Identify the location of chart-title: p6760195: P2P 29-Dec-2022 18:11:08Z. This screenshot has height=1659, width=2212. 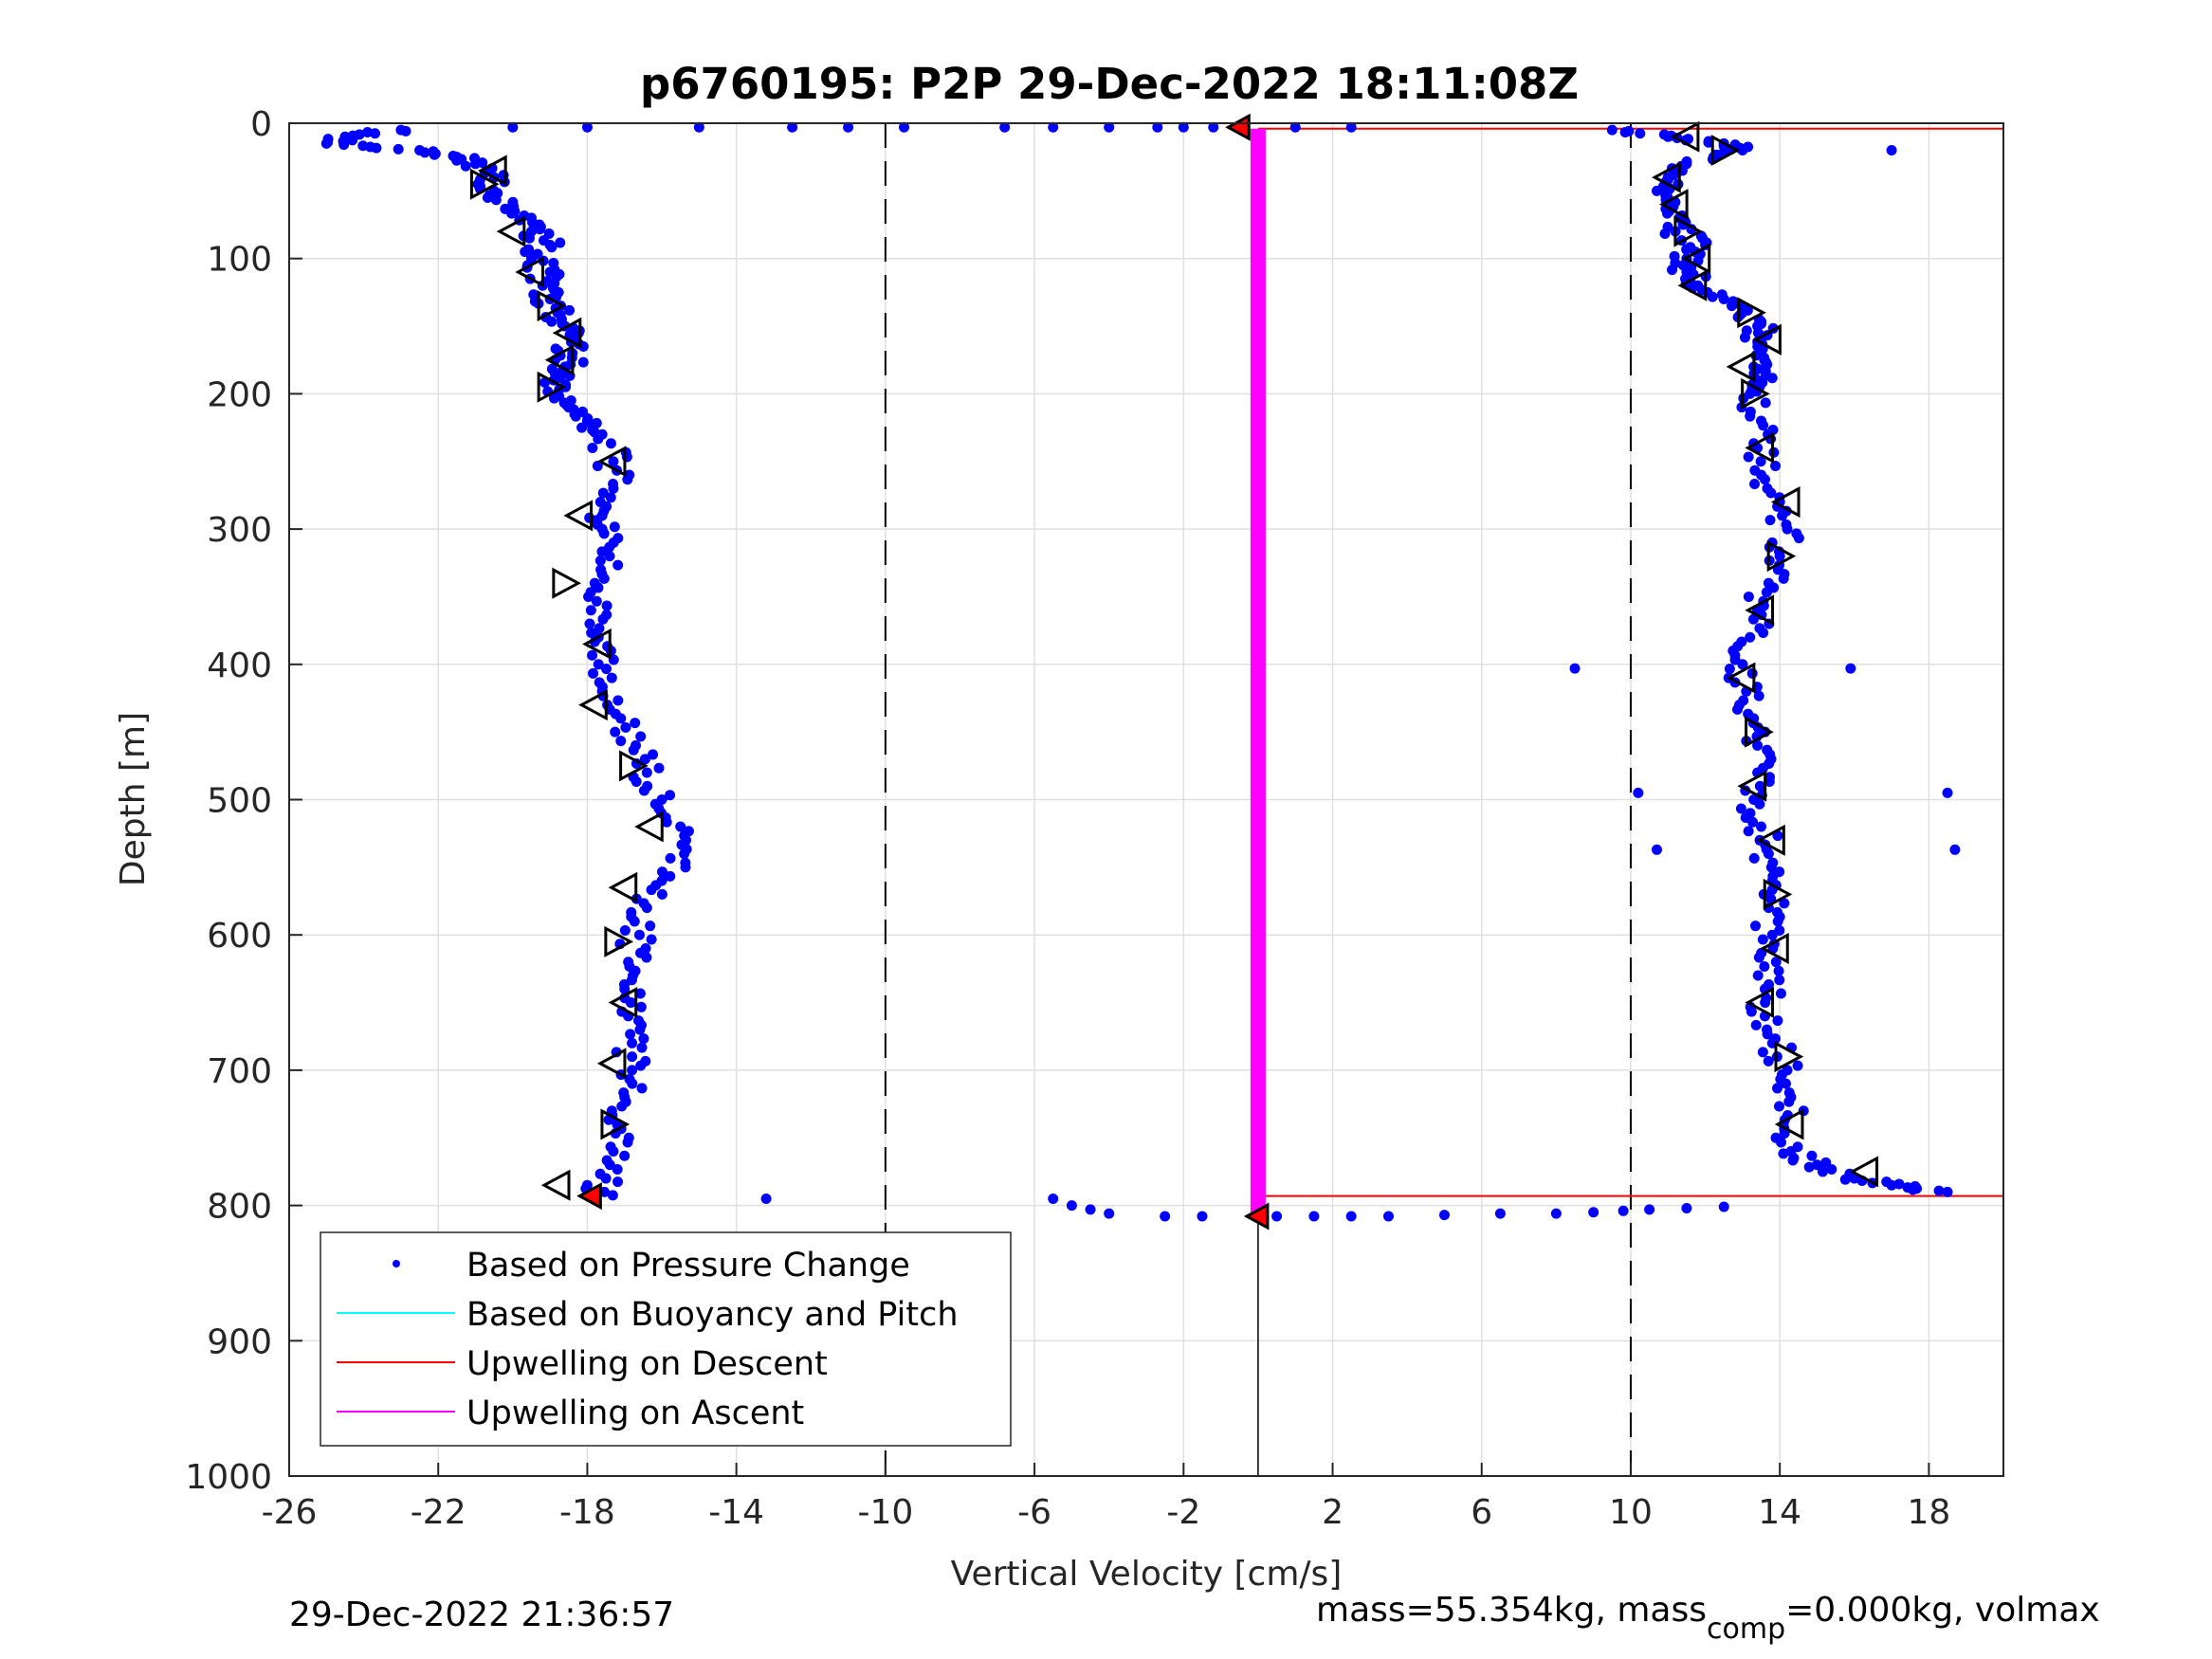
(1109, 84).